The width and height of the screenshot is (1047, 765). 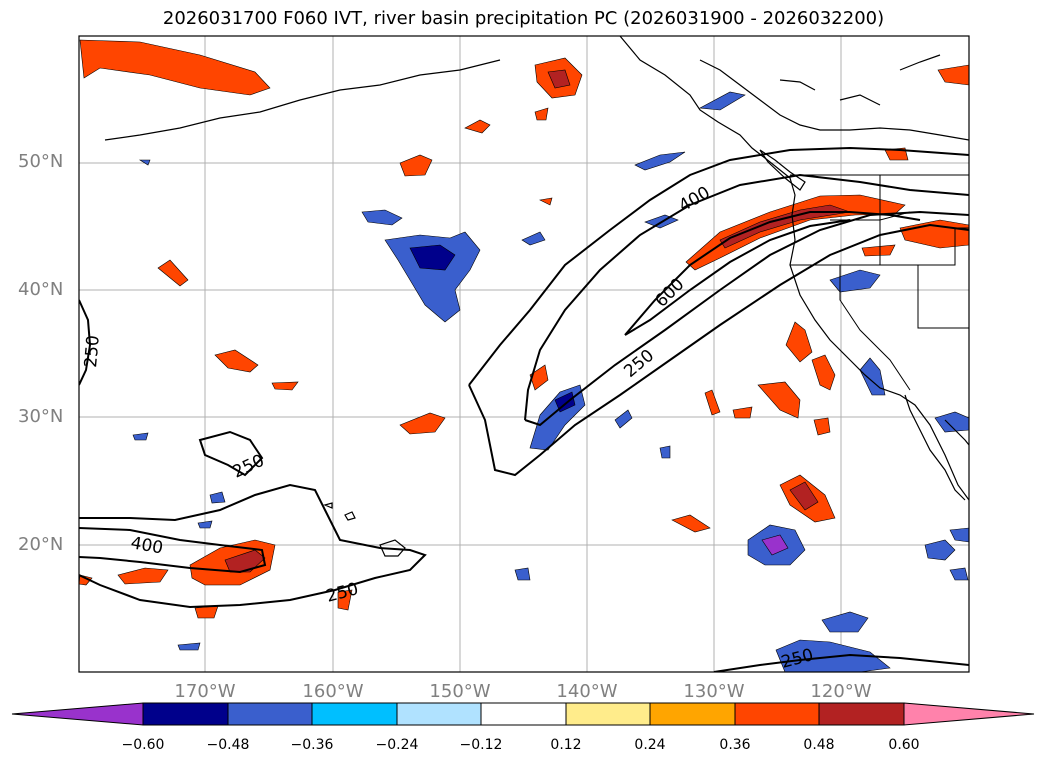 I want to click on colorbar-tick-label: −0.48, so click(x=228, y=745).